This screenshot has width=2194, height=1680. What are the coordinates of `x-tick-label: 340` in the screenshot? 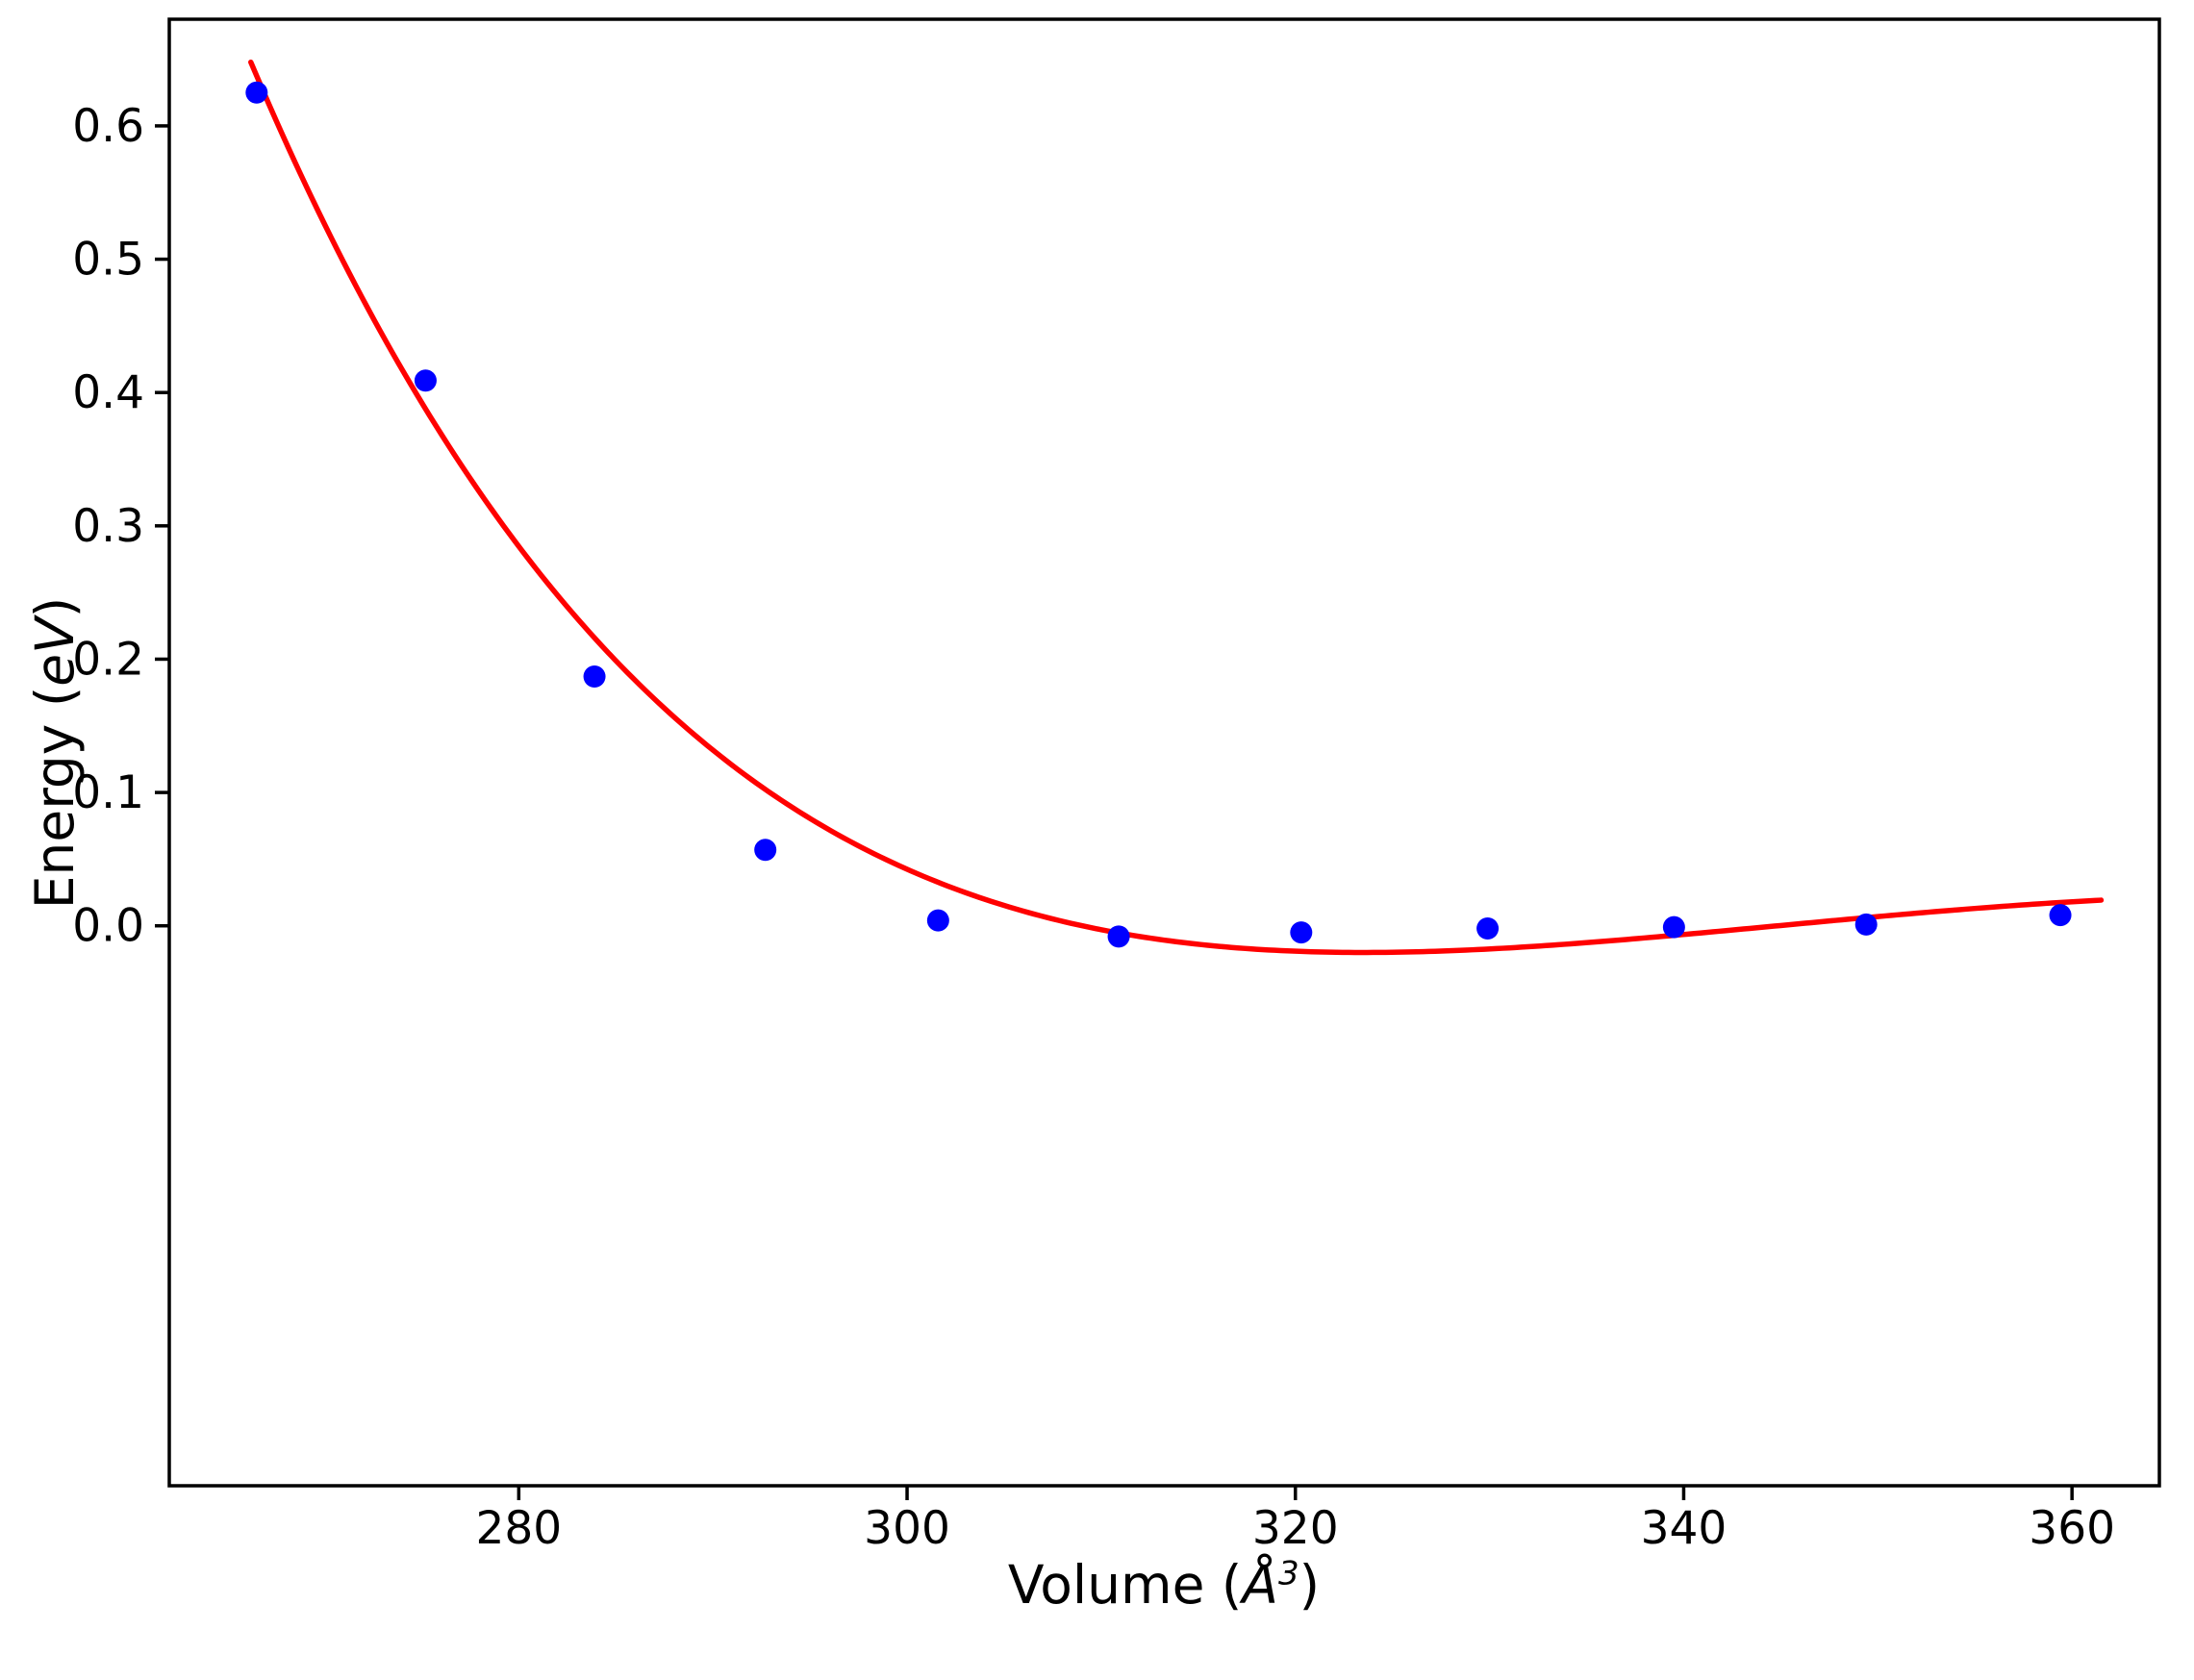 It's located at (1684, 1529).